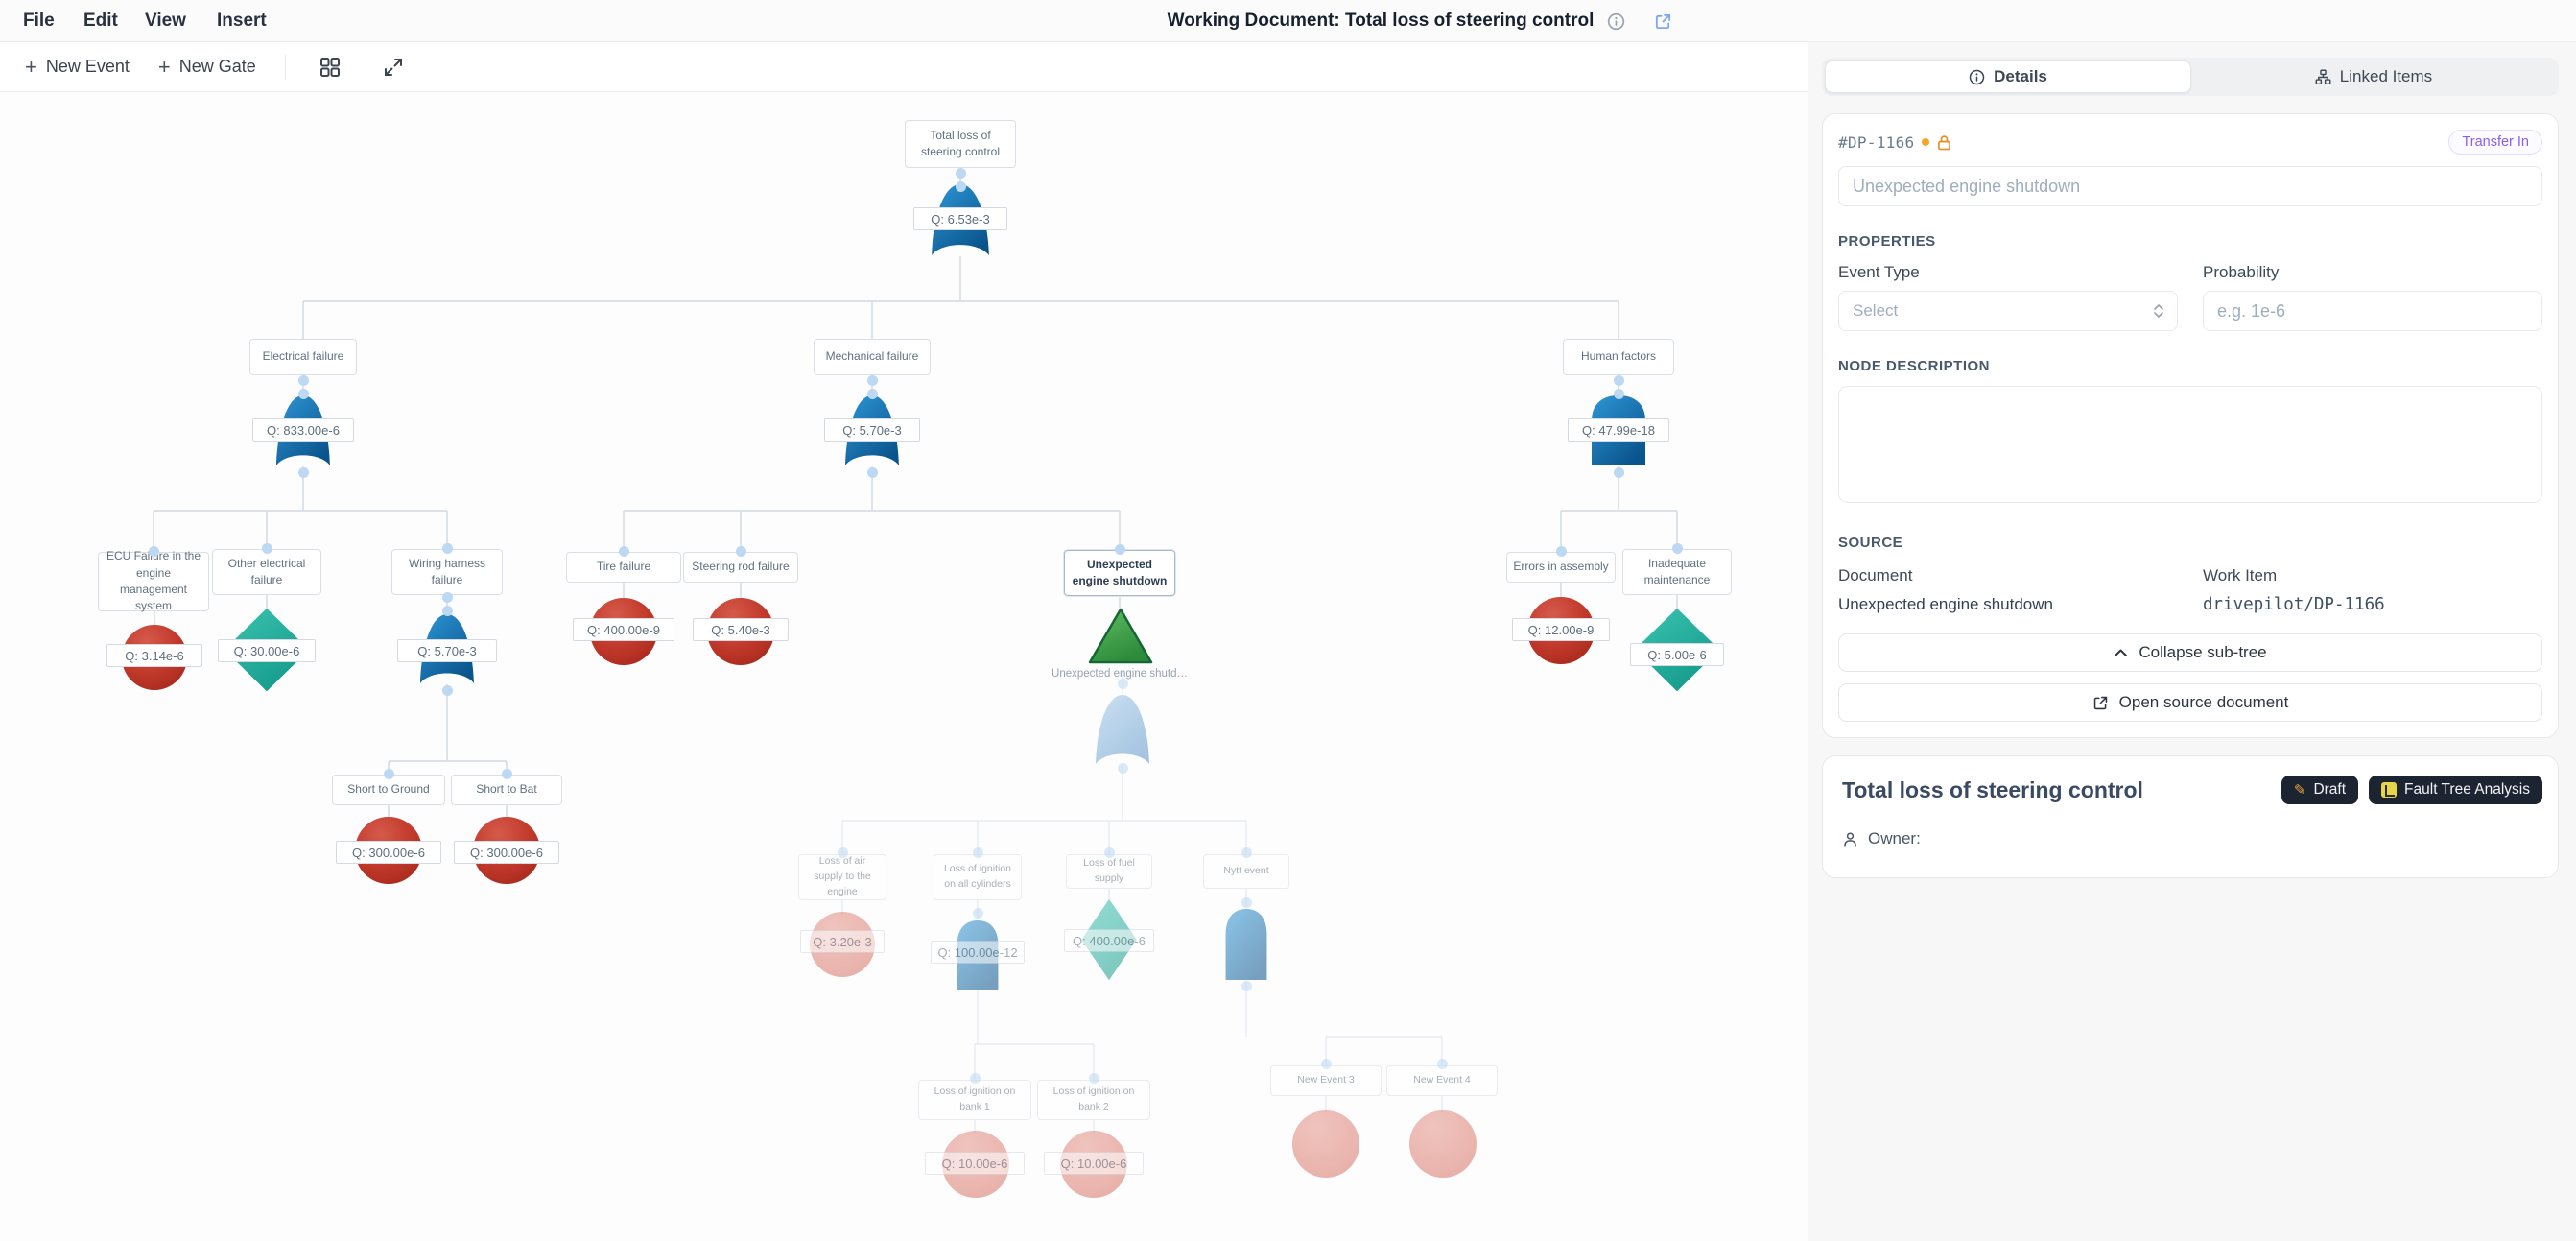 This screenshot has width=2576, height=1241. I want to click on node-inadequate-maintenance: Inadequate maintenance, so click(1677, 572).